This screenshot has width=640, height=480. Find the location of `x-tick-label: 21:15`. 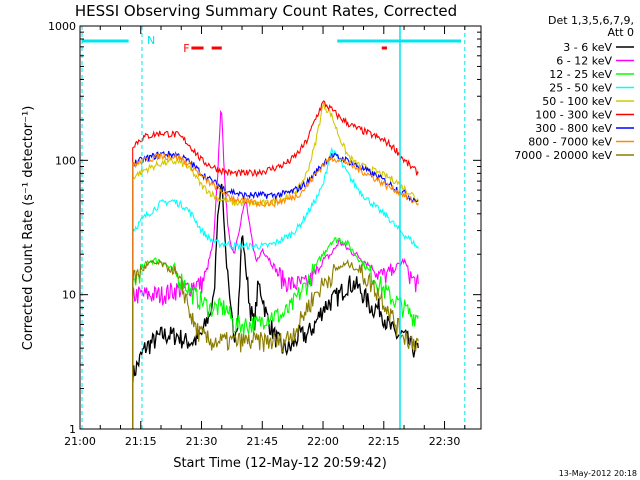

x-tick-label: 21:15 is located at coordinates (141, 441).